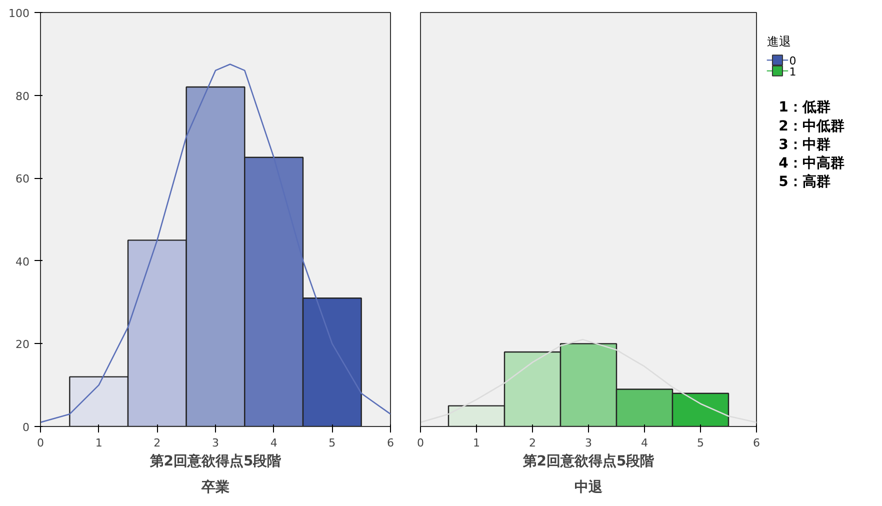 The width and height of the screenshot is (882, 506). Describe the element at coordinates (778, 41) in the screenshot. I see `legend-title: 進退` at that location.